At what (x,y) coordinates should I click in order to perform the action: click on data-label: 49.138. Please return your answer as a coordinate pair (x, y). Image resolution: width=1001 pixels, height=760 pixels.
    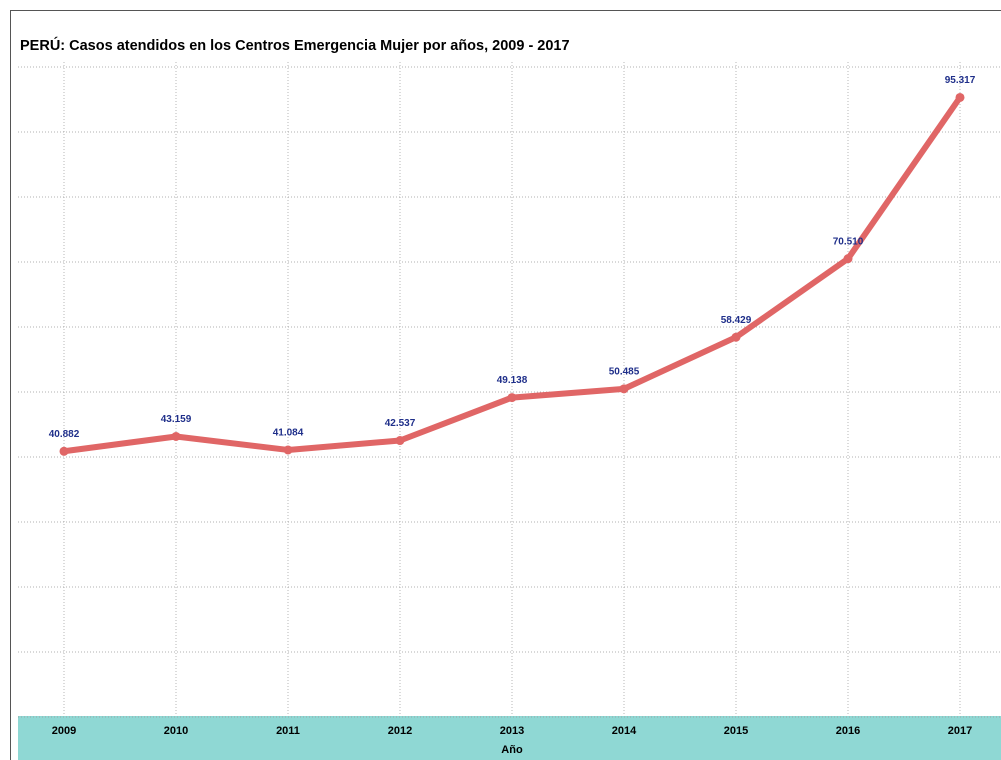
    Looking at the image, I should click on (512, 380).